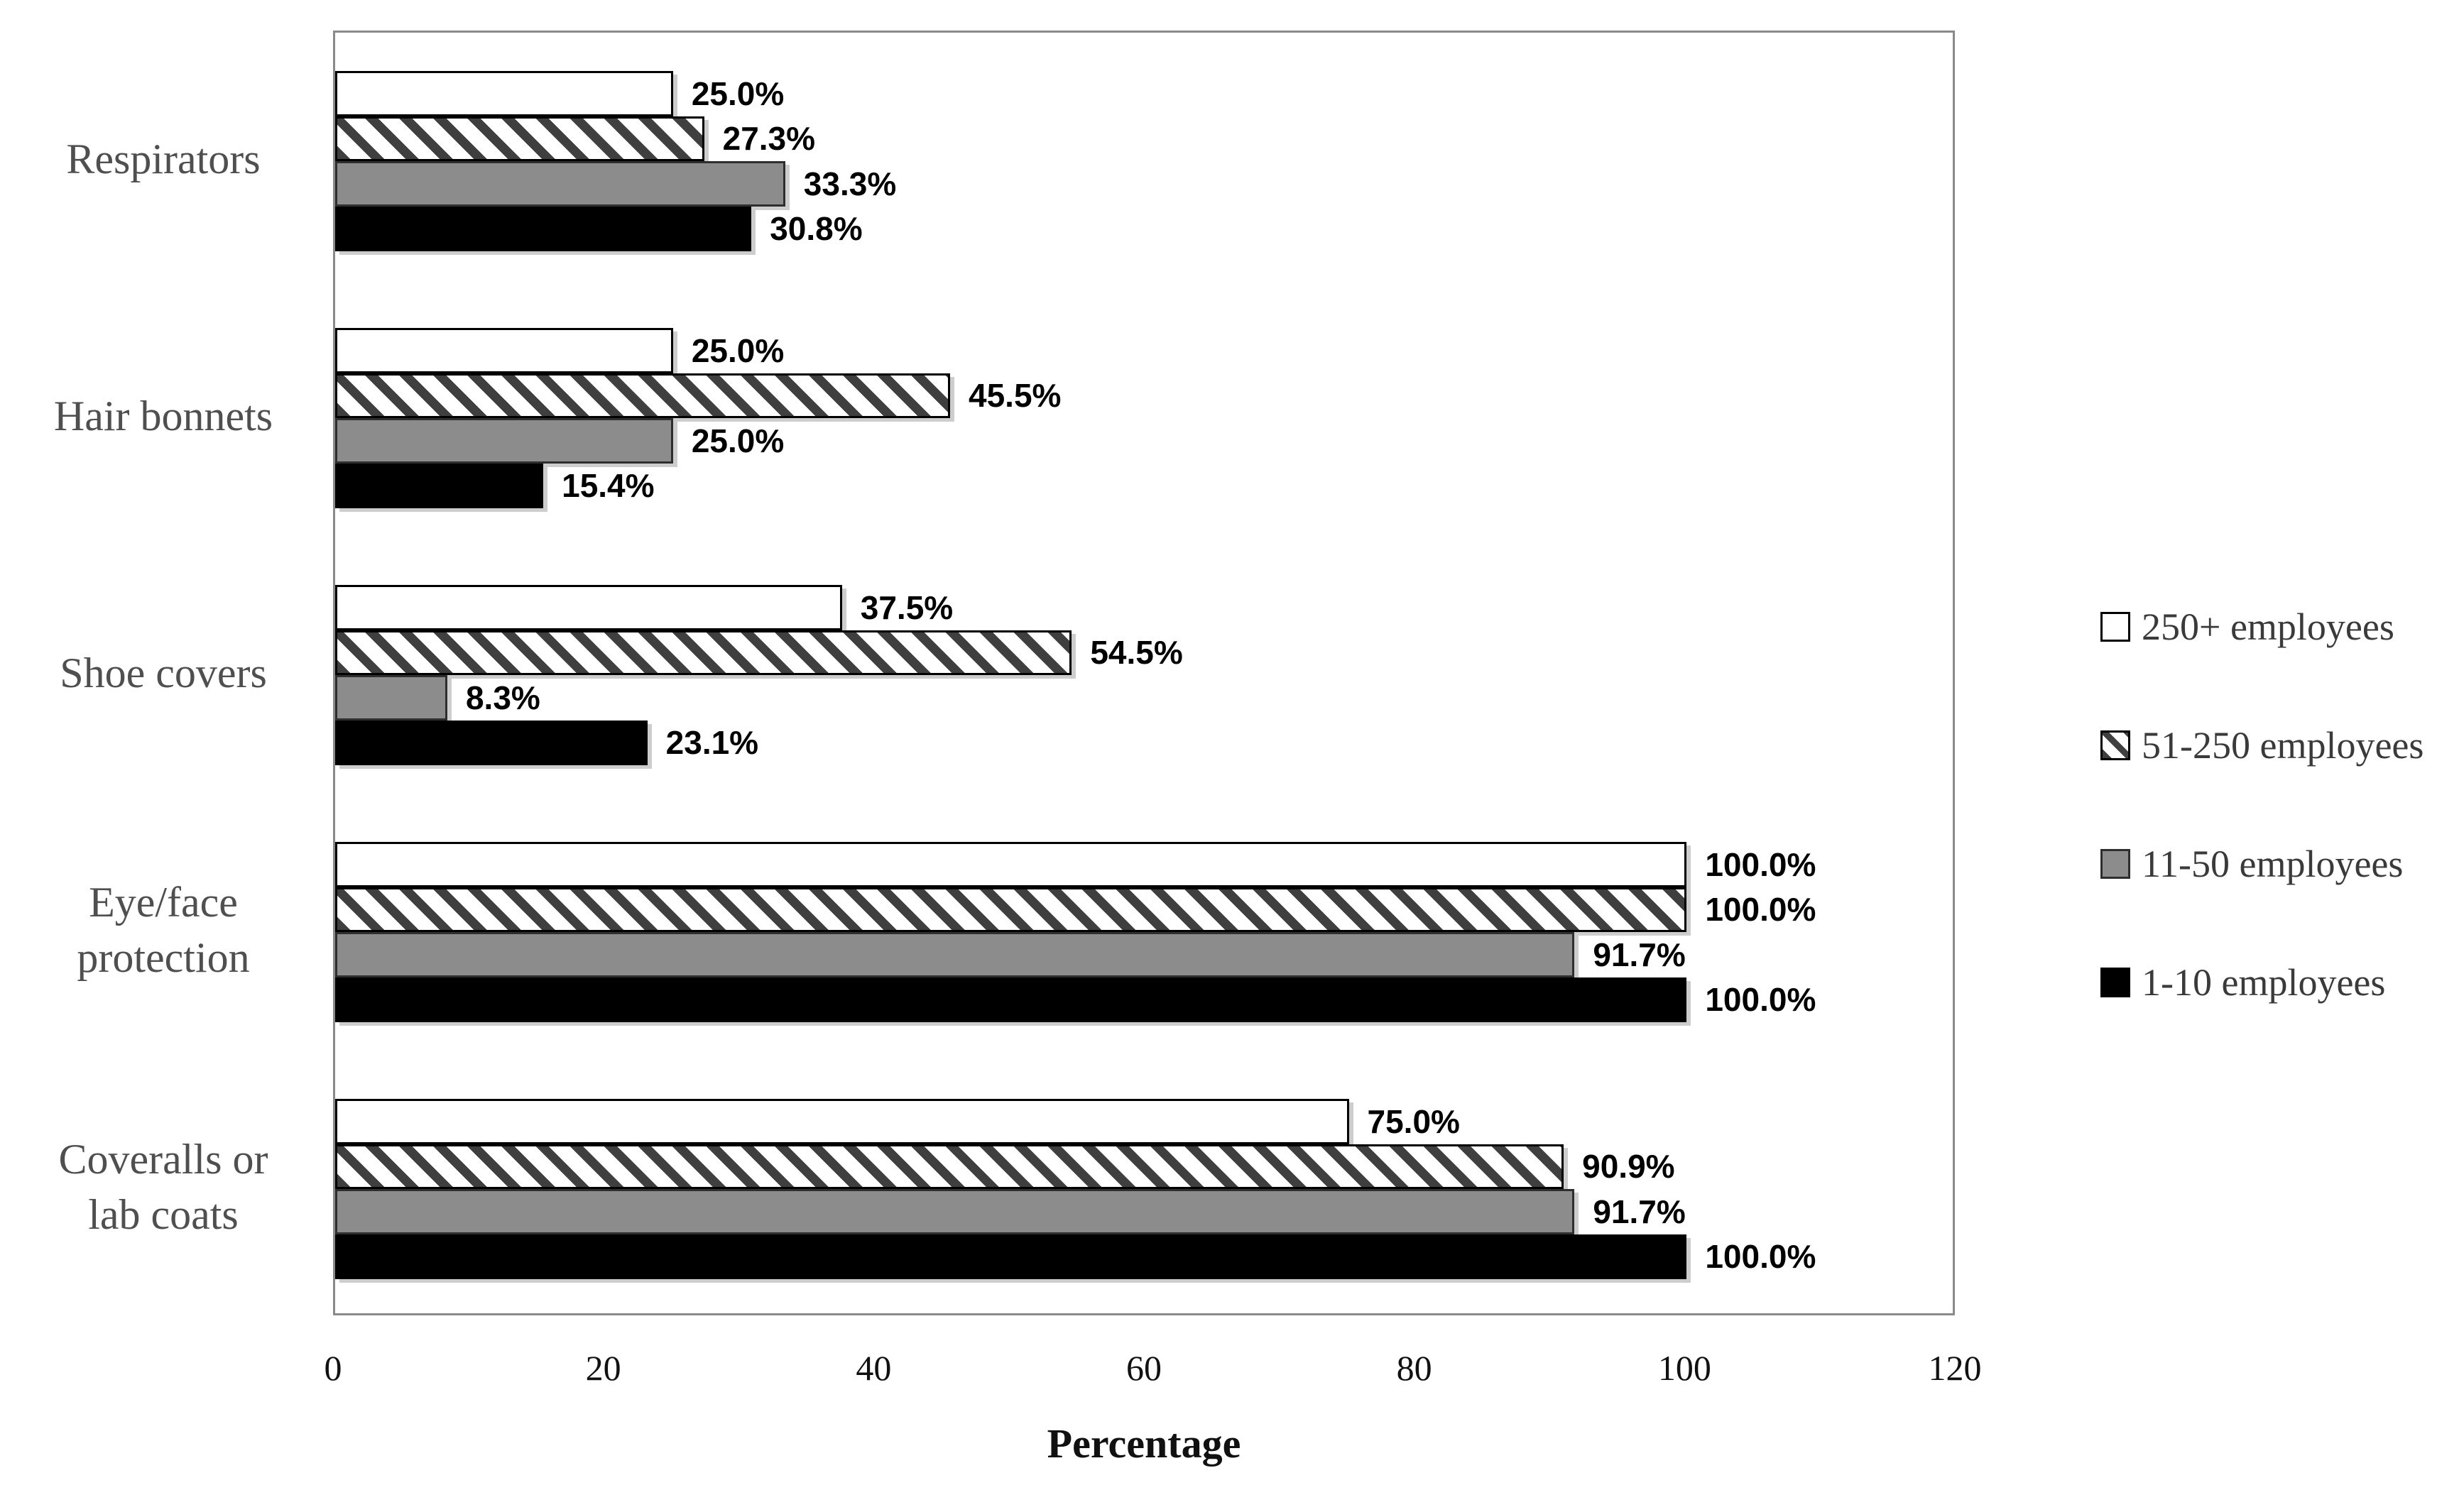 This screenshot has width=2464, height=1490. I want to click on bar-value-label: 54.5%, so click(1136, 653).